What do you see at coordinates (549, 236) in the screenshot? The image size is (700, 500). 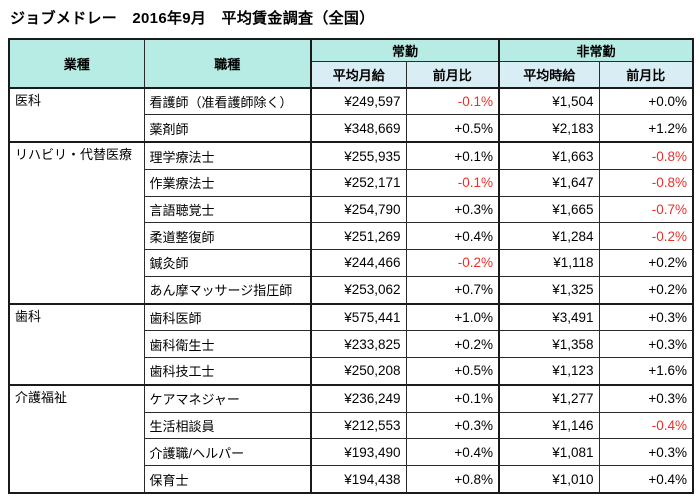 I see `hourly-wage-cell: ¥1,284` at bounding box center [549, 236].